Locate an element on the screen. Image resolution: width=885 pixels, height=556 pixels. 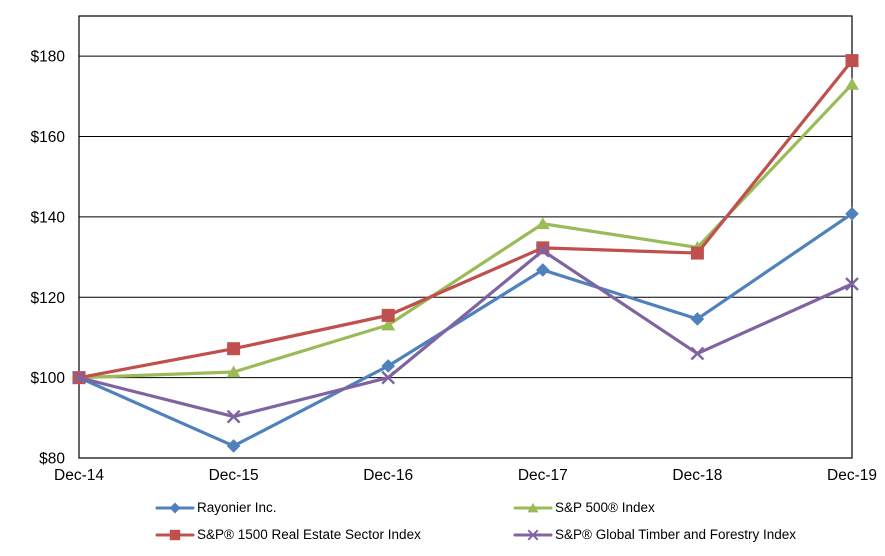
diamond-marker-icon is located at coordinates (175, 507).